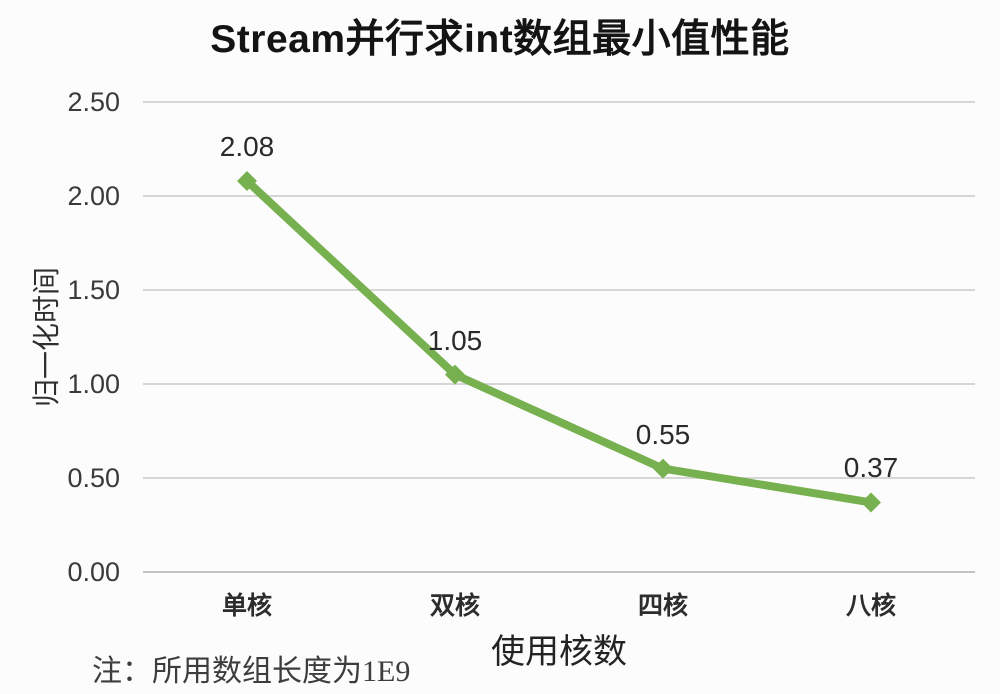 The image size is (1000, 694). What do you see at coordinates (500, 39) in the screenshot?
I see `chart-title: Stream并行求int数组最小值性能` at bounding box center [500, 39].